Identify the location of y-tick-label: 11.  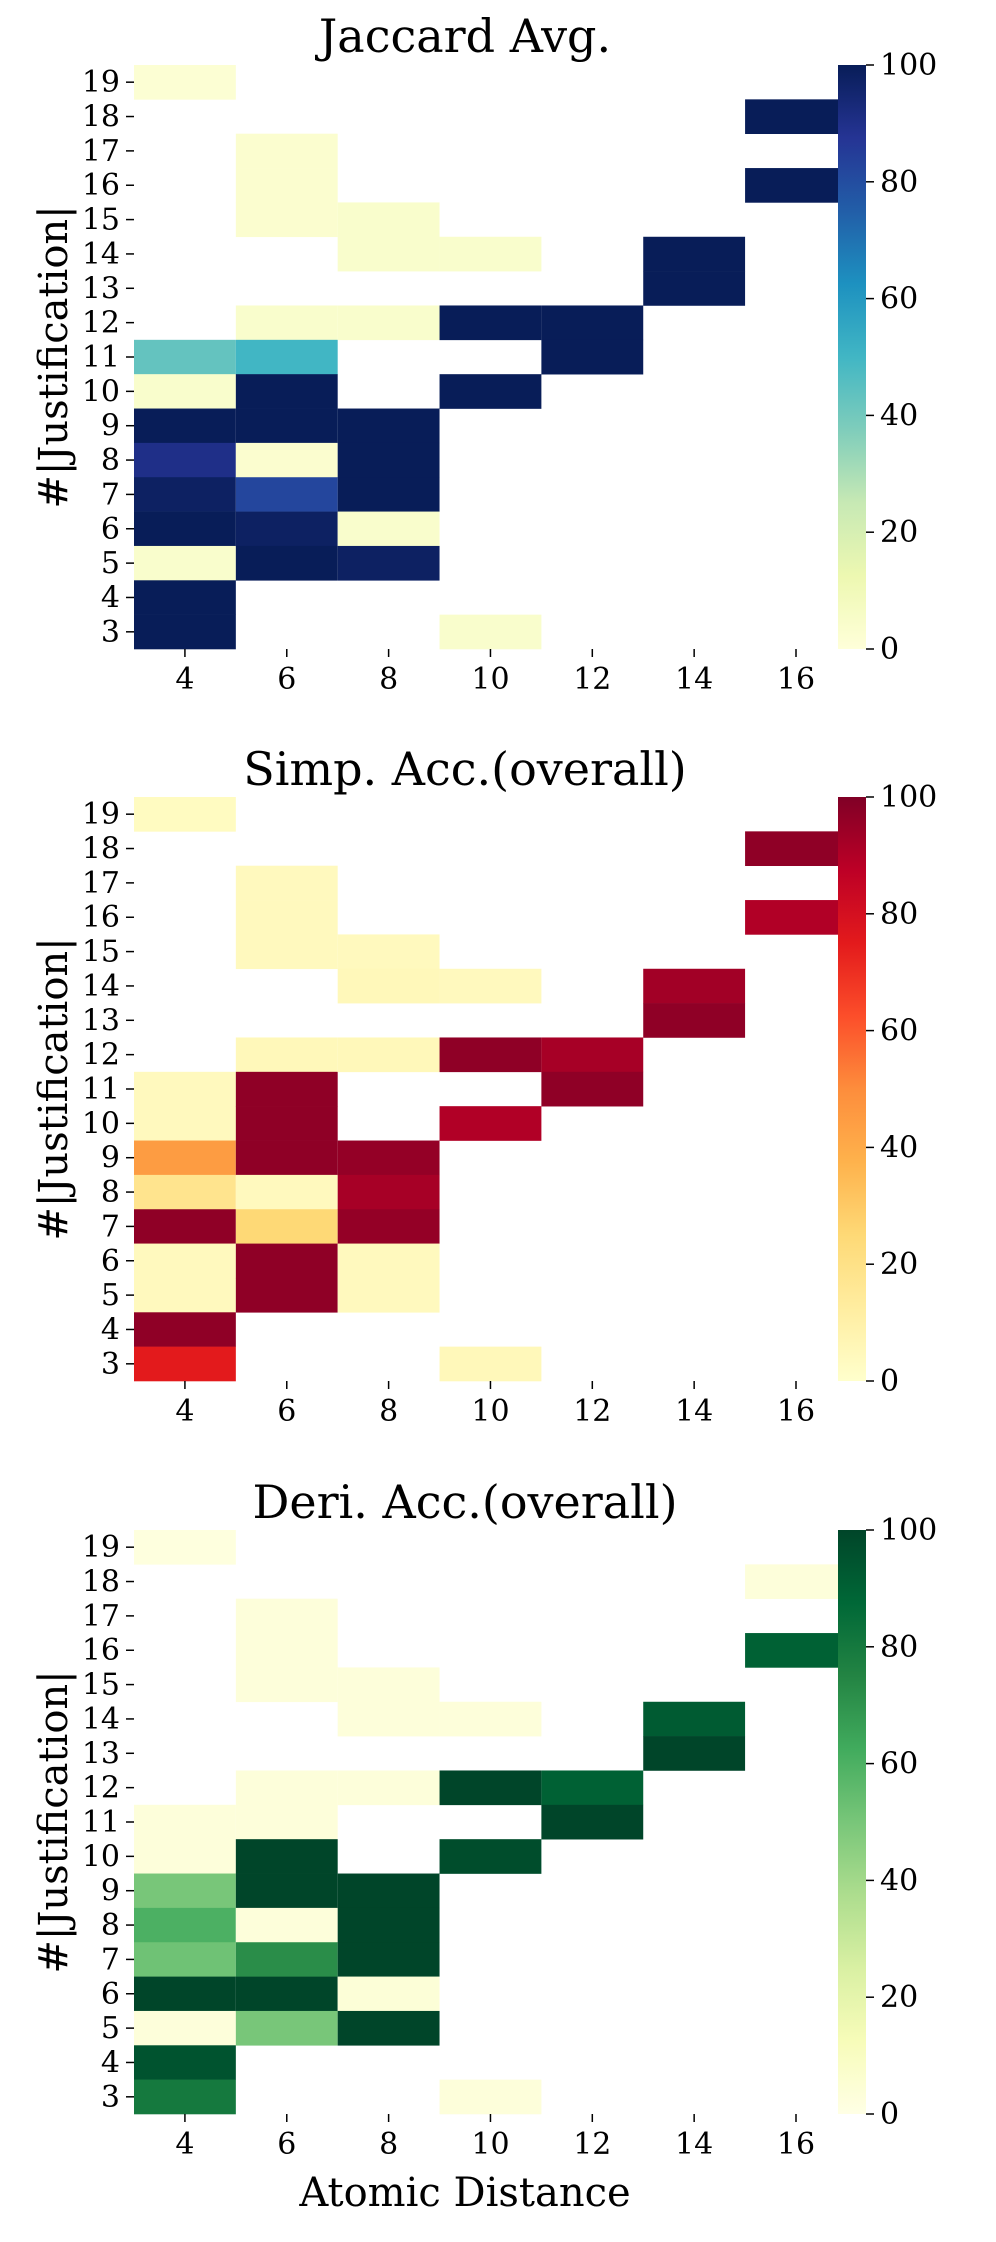
(101, 357).